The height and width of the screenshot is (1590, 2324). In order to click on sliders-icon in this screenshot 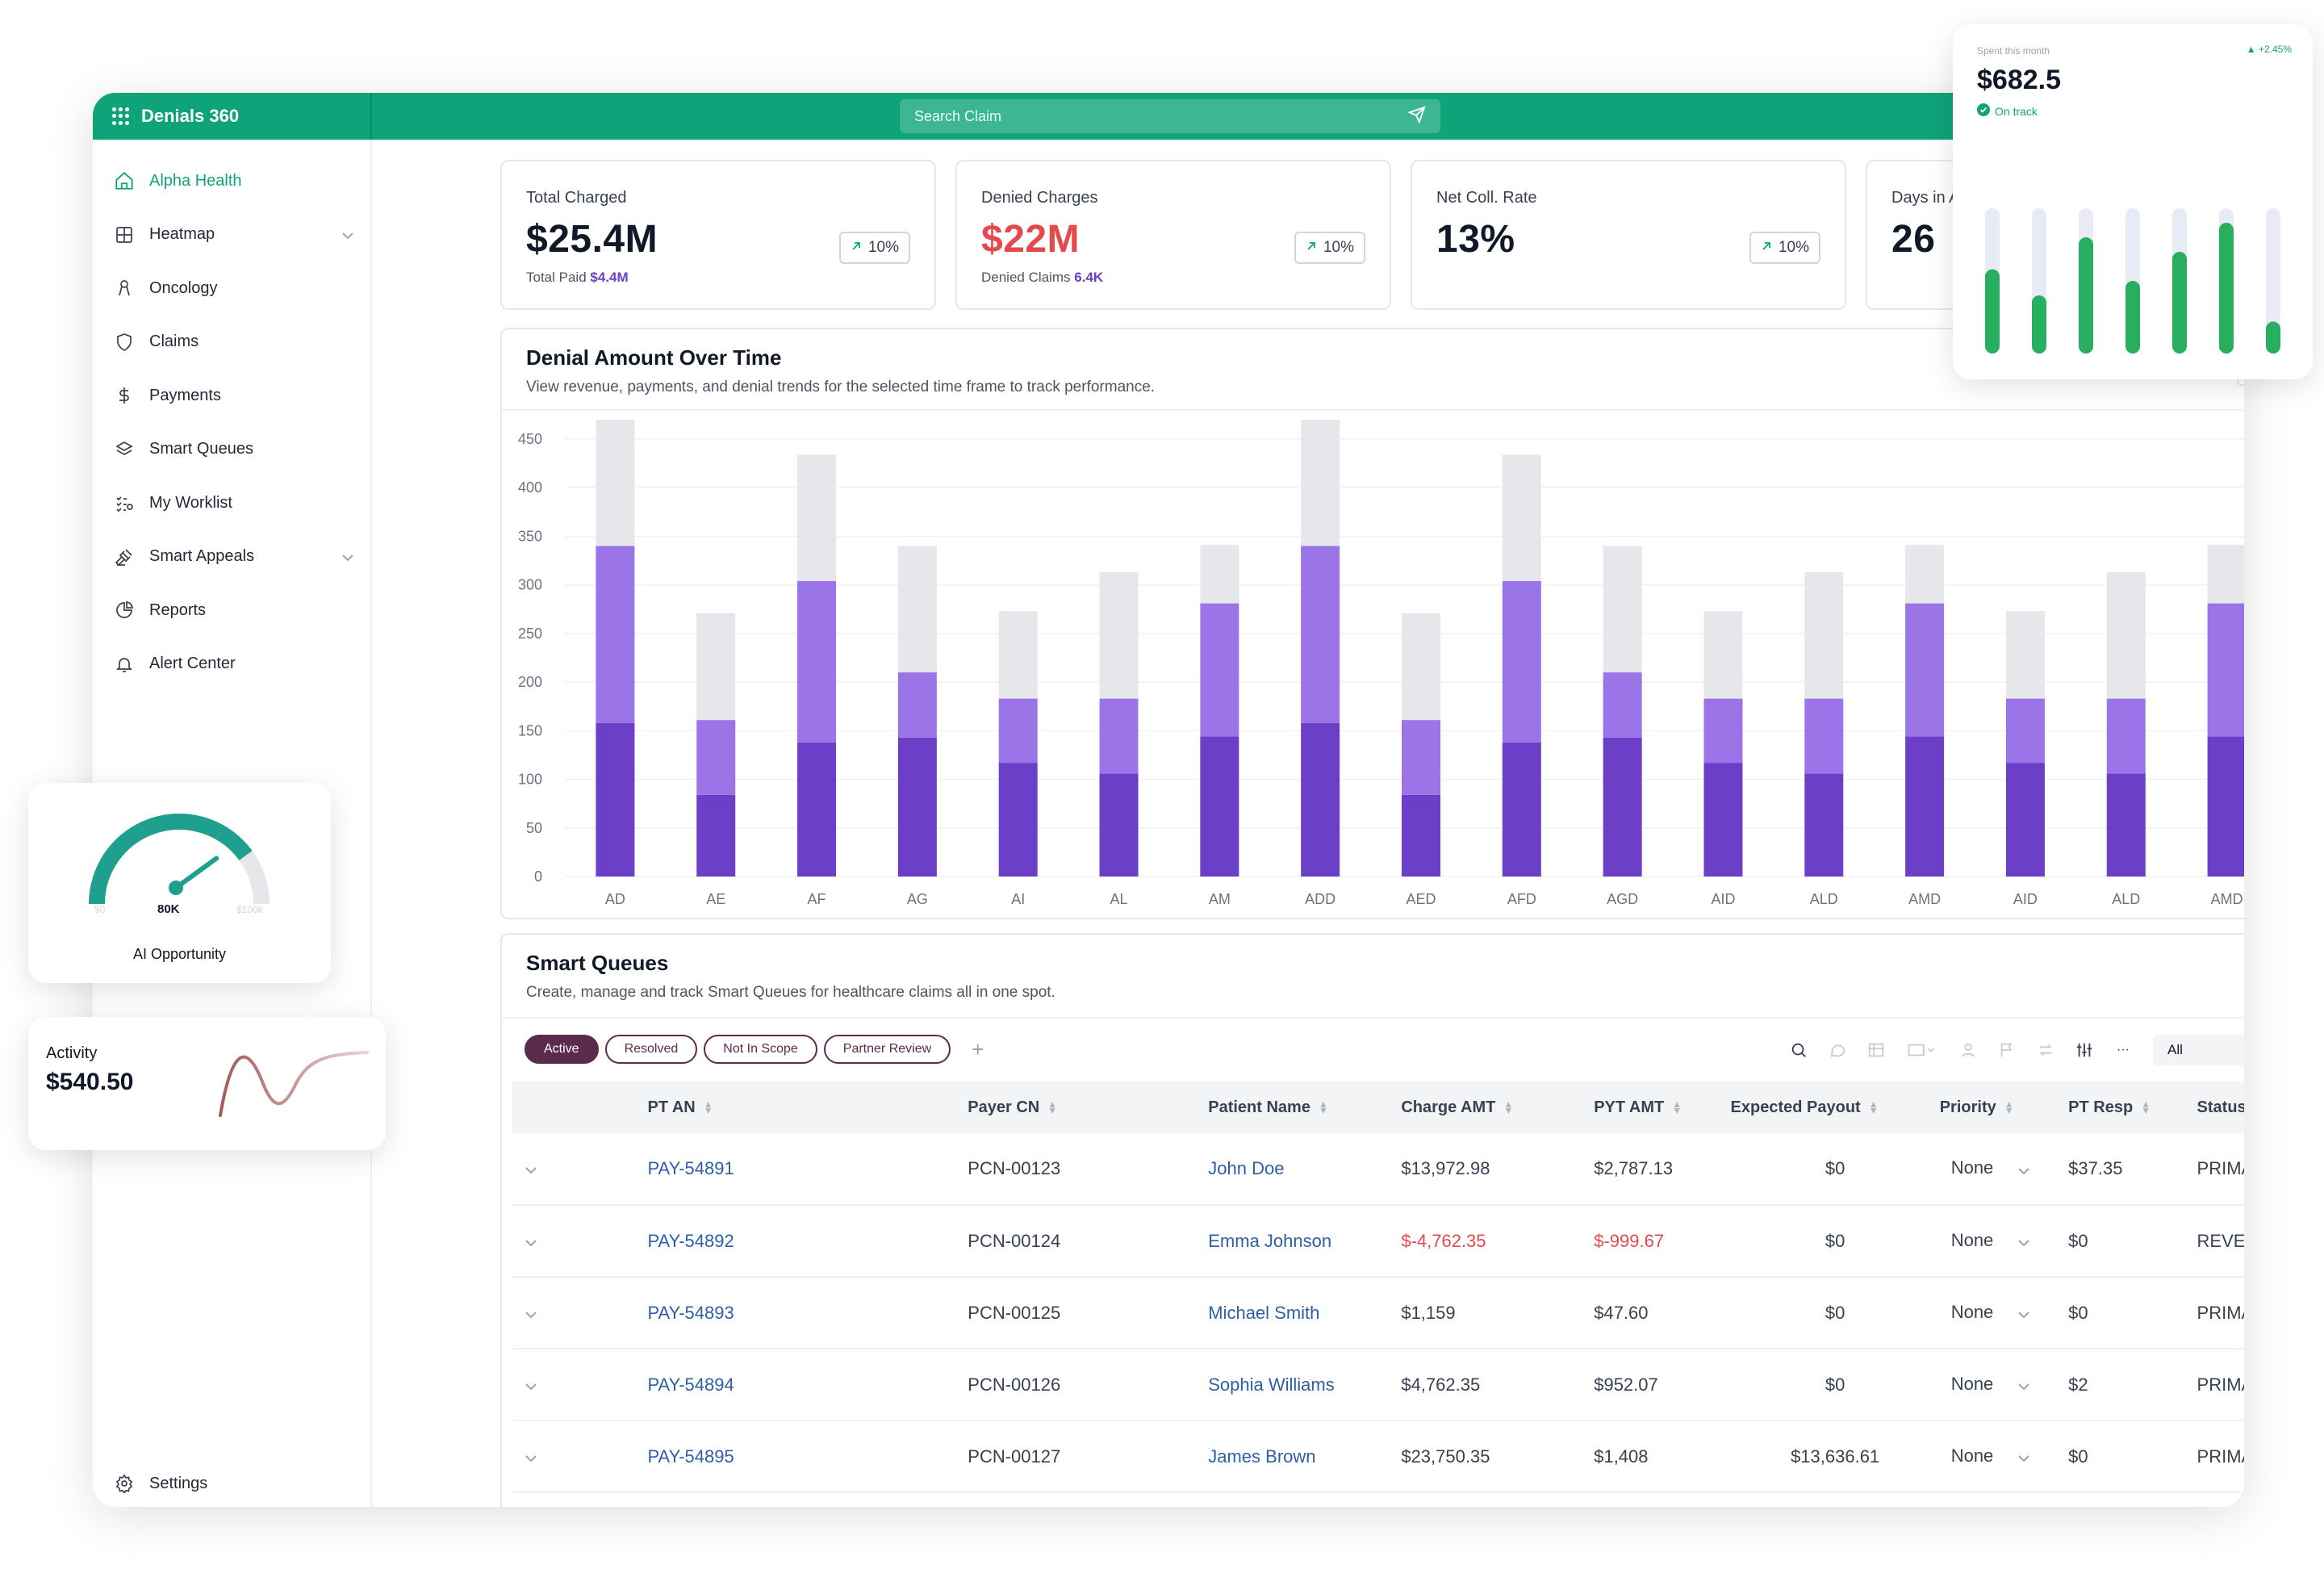, I will do `click(2084, 1050)`.